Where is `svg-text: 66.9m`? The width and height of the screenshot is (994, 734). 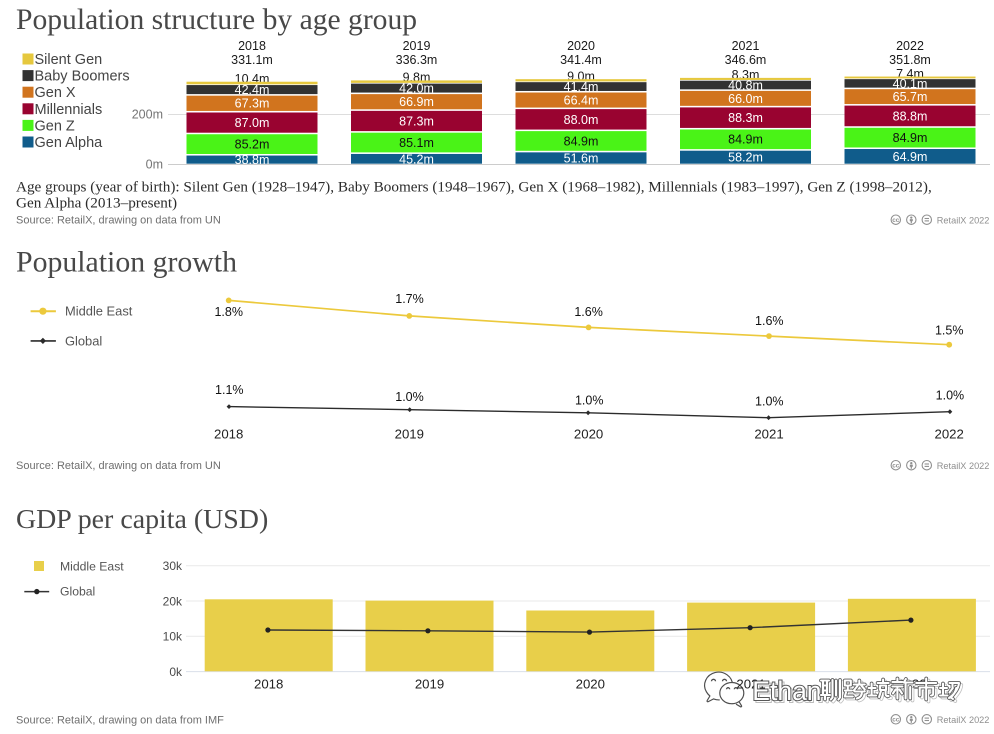 svg-text: 66.9m is located at coordinates (416, 102).